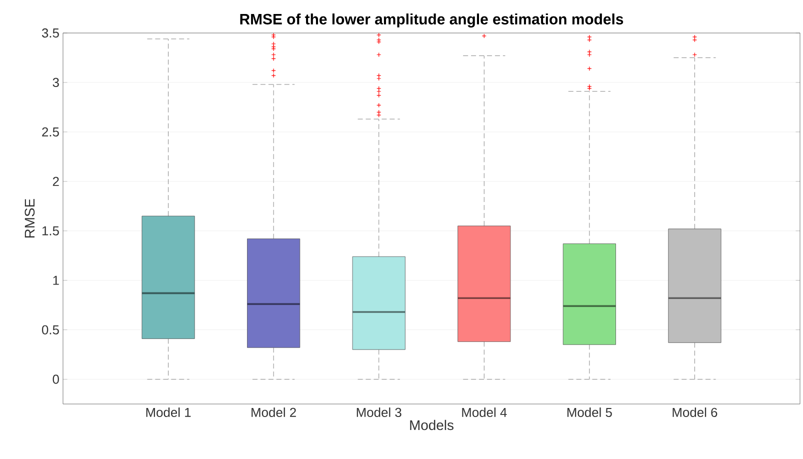  I want to click on x-tick-label: Model 2, so click(274, 413).